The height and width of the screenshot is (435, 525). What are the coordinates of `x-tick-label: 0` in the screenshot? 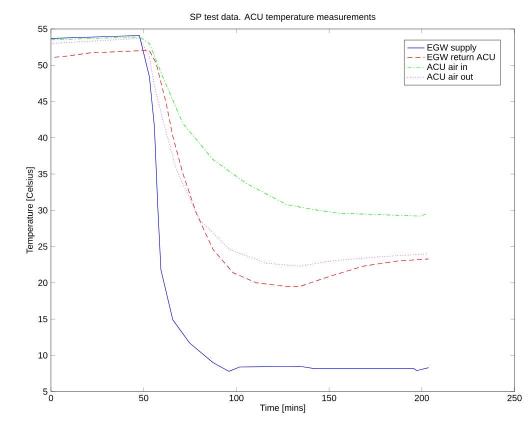 It's located at (51, 398).